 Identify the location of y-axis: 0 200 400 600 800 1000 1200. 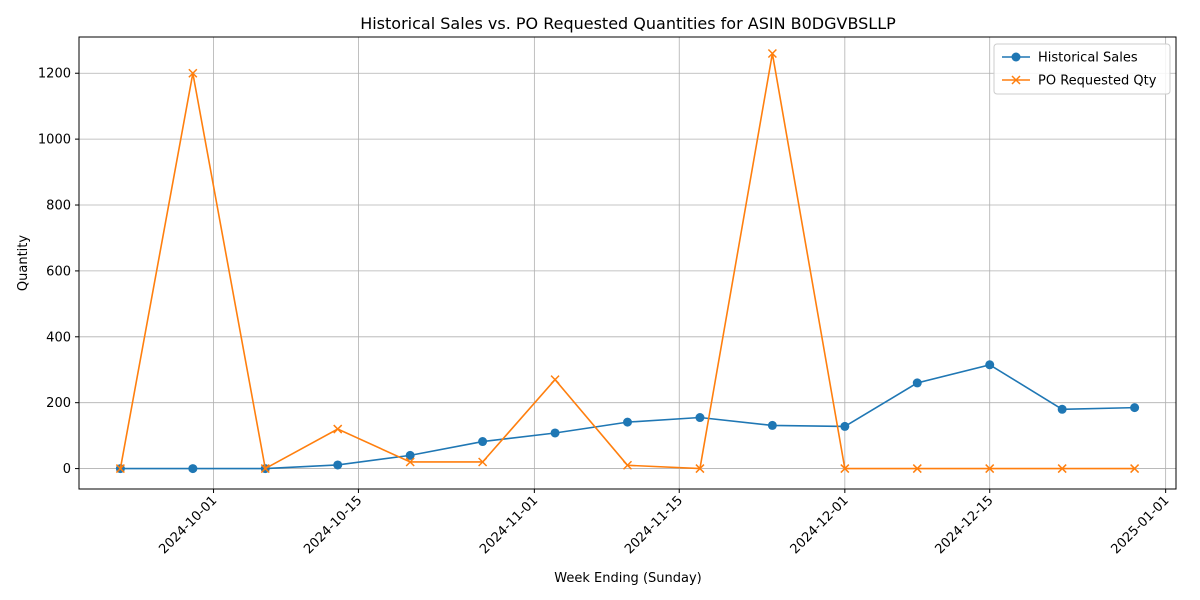
(58, 272).